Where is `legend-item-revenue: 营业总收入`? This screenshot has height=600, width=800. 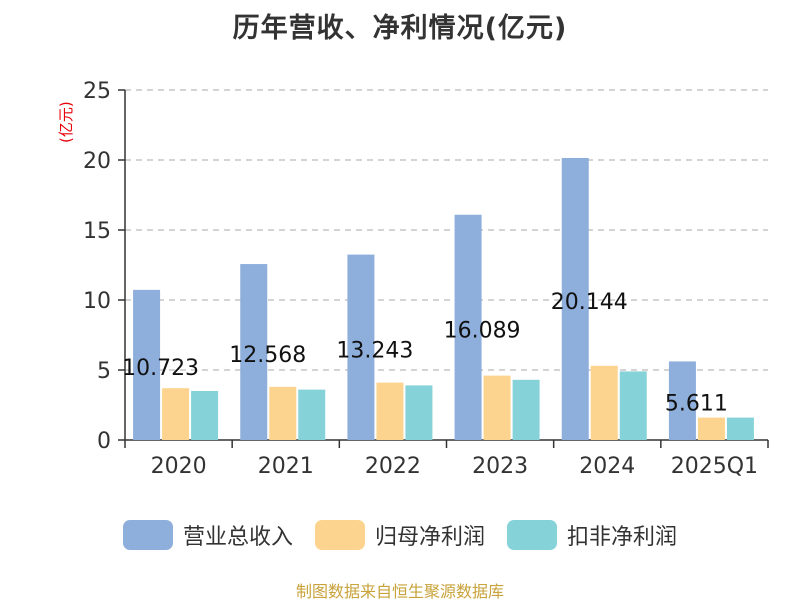
legend-item-revenue: 营业总收入 is located at coordinates (207, 535).